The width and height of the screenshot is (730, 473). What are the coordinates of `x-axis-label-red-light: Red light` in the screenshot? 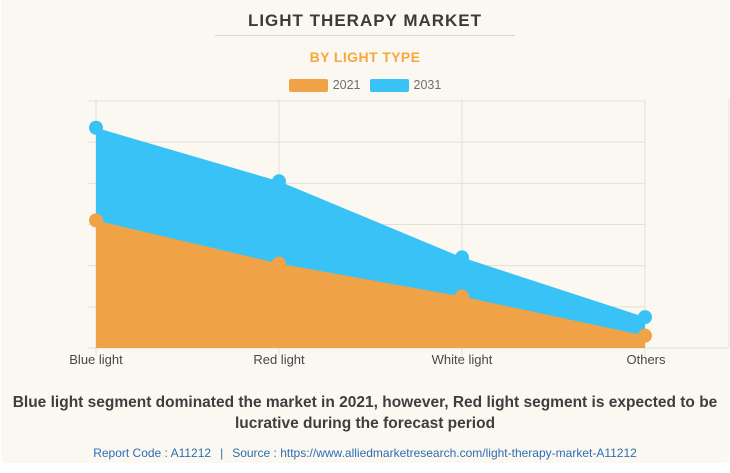 It's located at (279, 359).